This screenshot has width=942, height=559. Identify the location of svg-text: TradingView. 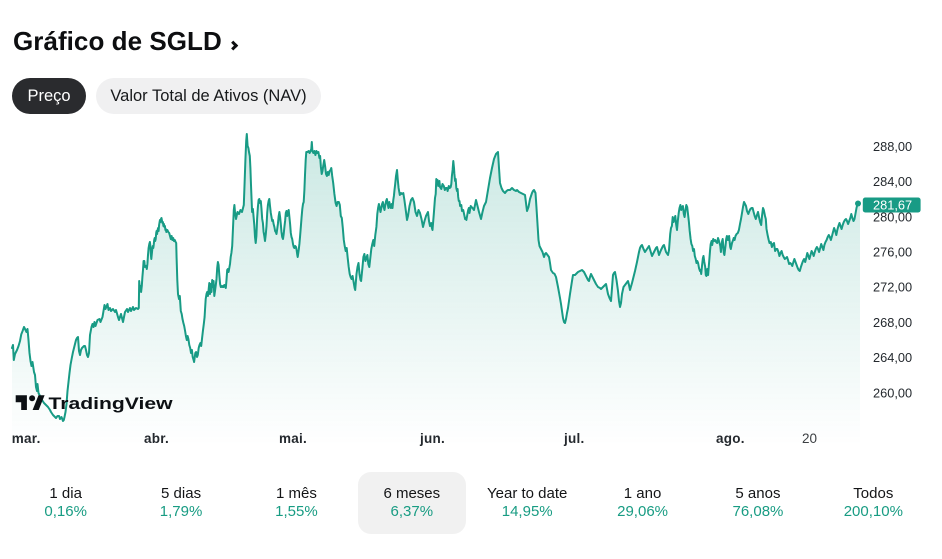
(111, 403).